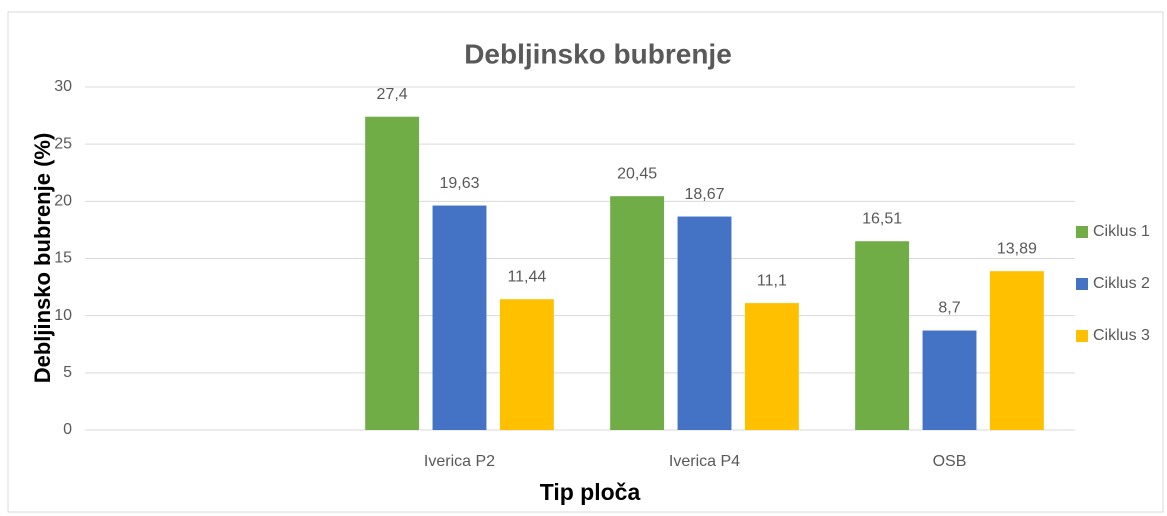 The image size is (1167, 516). I want to click on data-label: 16,51, so click(882, 218).